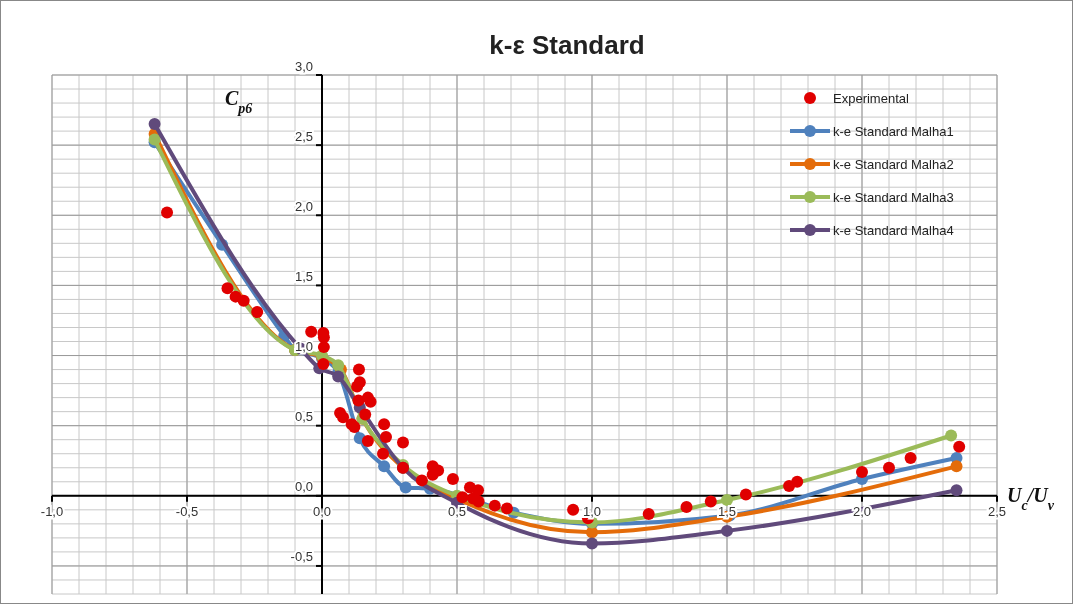  Describe the element at coordinates (301, 557) in the screenshot. I see `y-tick-label: -0,5` at that location.